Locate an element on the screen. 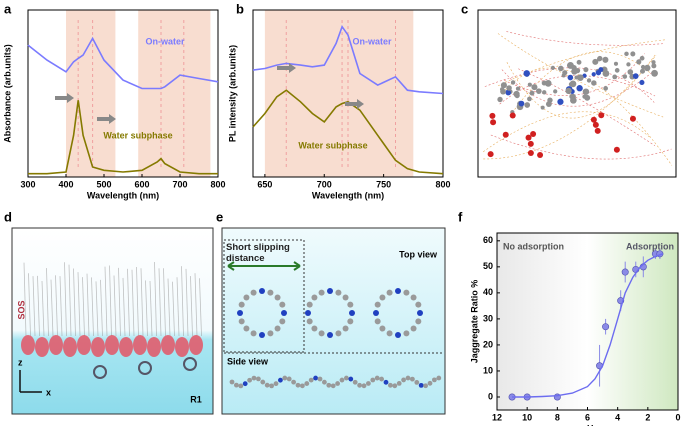 The height and width of the screenshot is (426, 683). x-tick-label: 400 is located at coordinates (65, 184).